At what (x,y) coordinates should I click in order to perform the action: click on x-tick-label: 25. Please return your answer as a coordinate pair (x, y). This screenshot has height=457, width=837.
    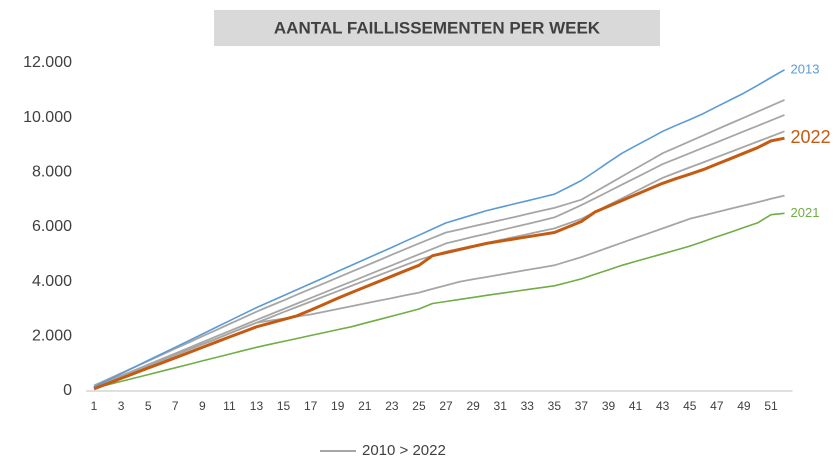
    Looking at the image, I should click on (419, 406).